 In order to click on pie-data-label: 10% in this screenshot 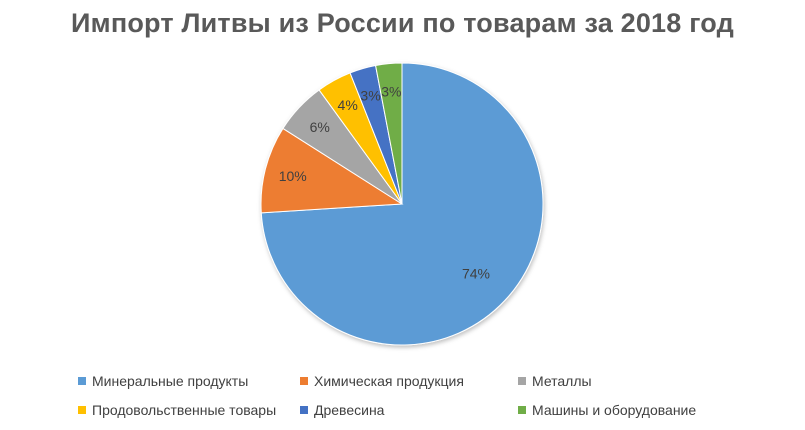, I will do `click(293, 176)`.